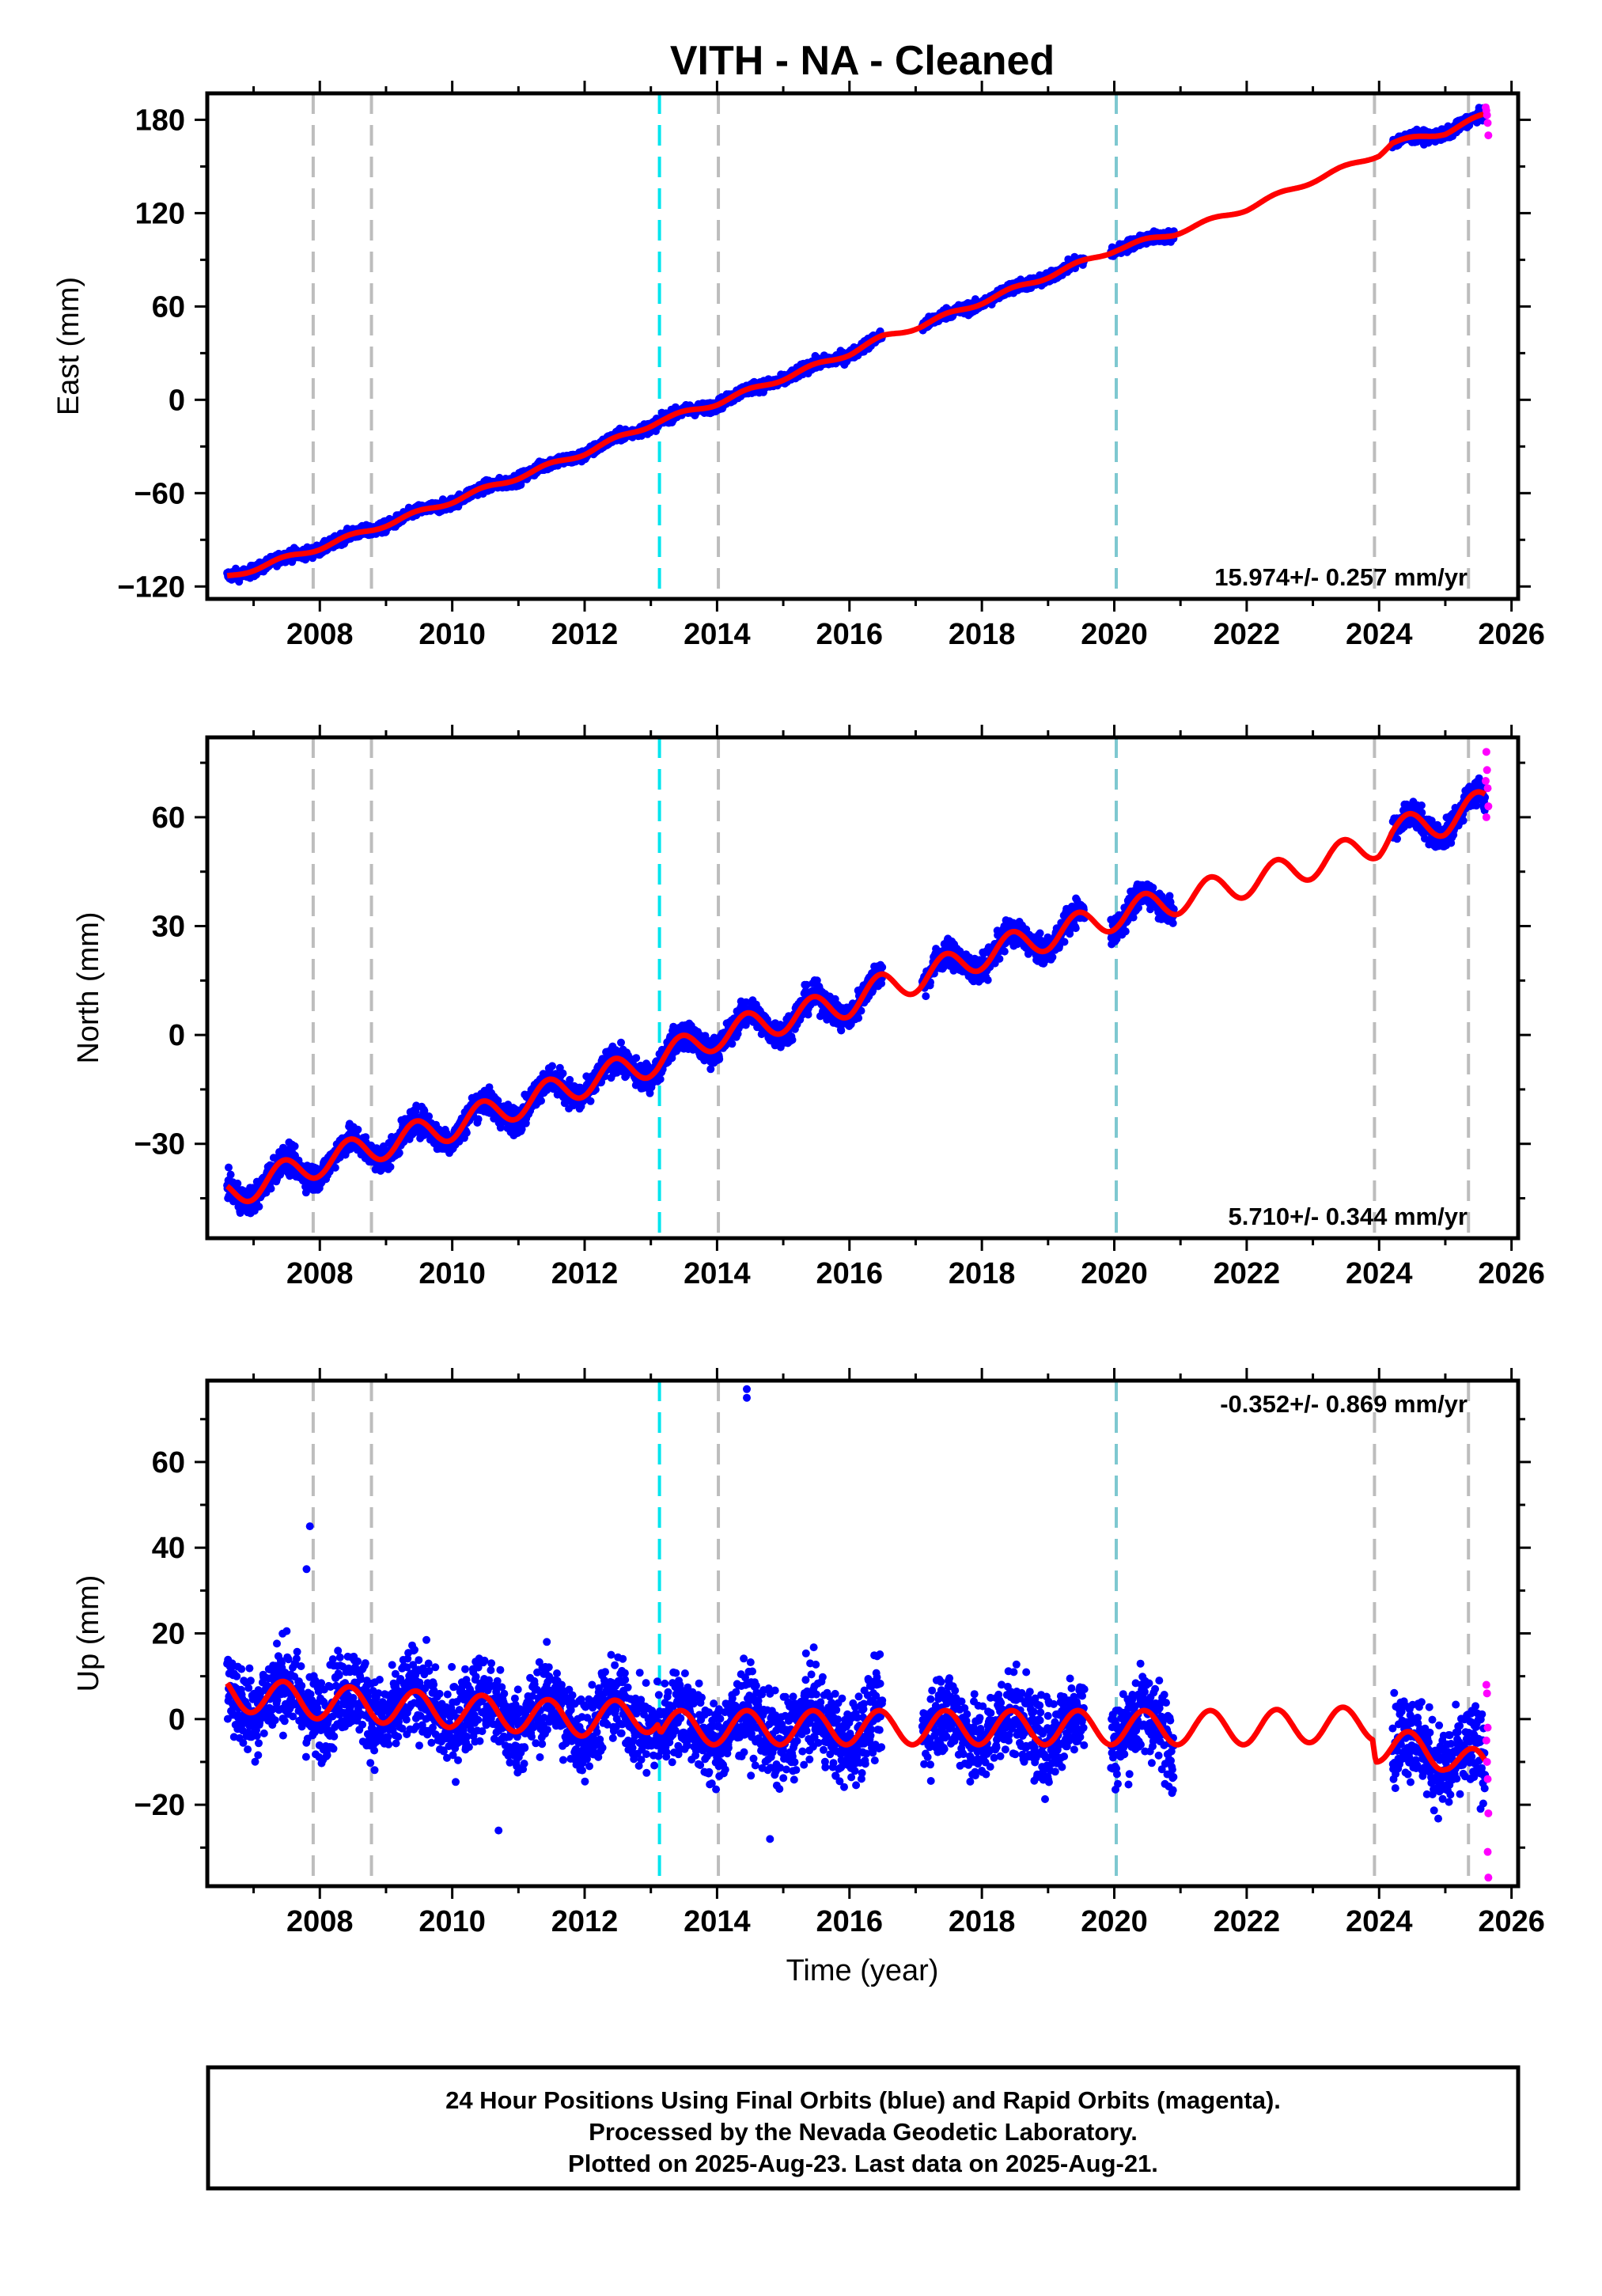 This screenshot has height=2296, width=1602. Describe the element at coordinates (863, 1970) in the screenshot. I see `x-axis-label: Time (year)` at that location.